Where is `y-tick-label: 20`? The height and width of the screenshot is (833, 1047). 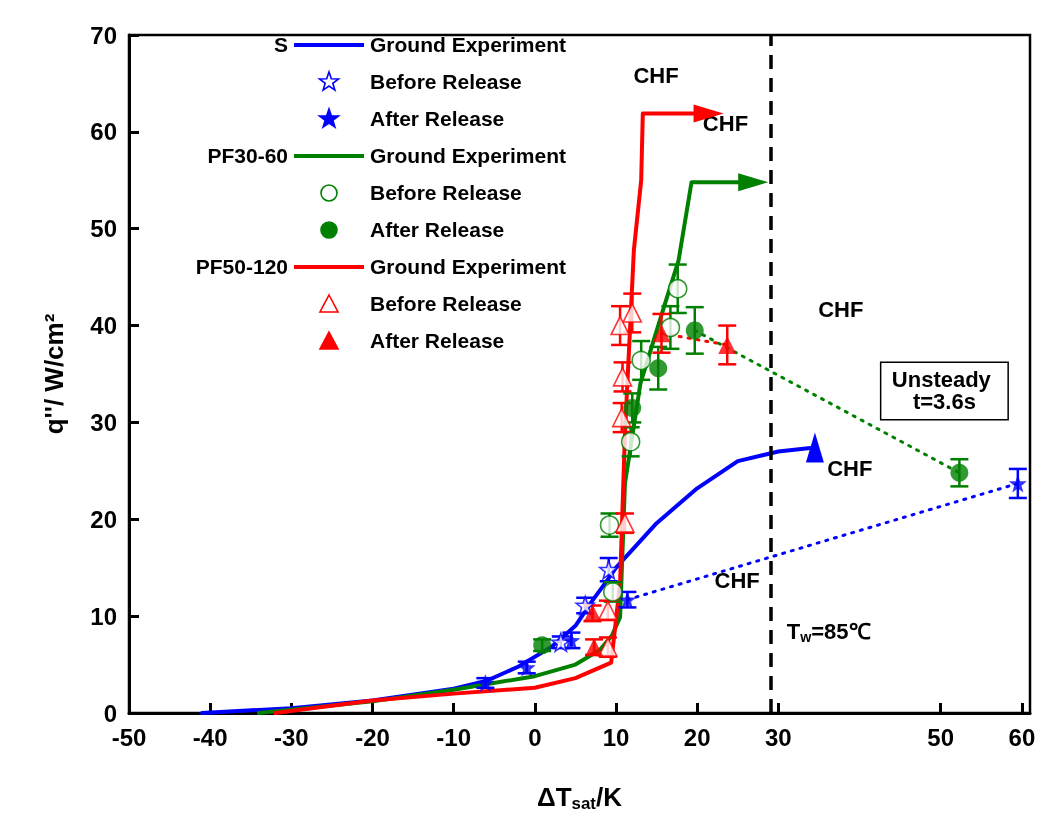
y-tick-label: 20 is located at coordinates (103, 519).